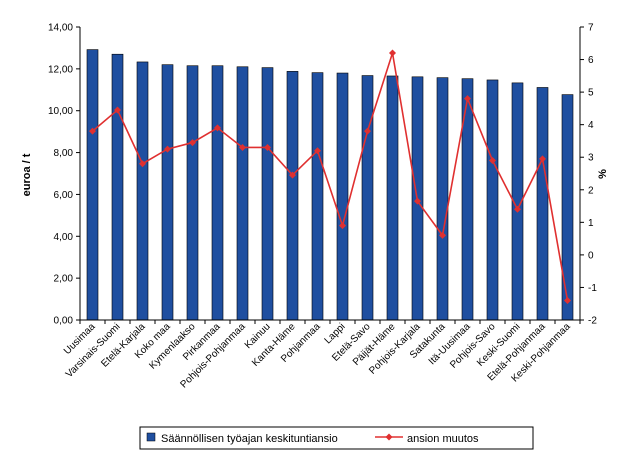 The width and height of the screenshot is (634, 458). Describe the element at coordinates (591, 93) in the screenshot. I see `right-tick-label: 5` at that location.